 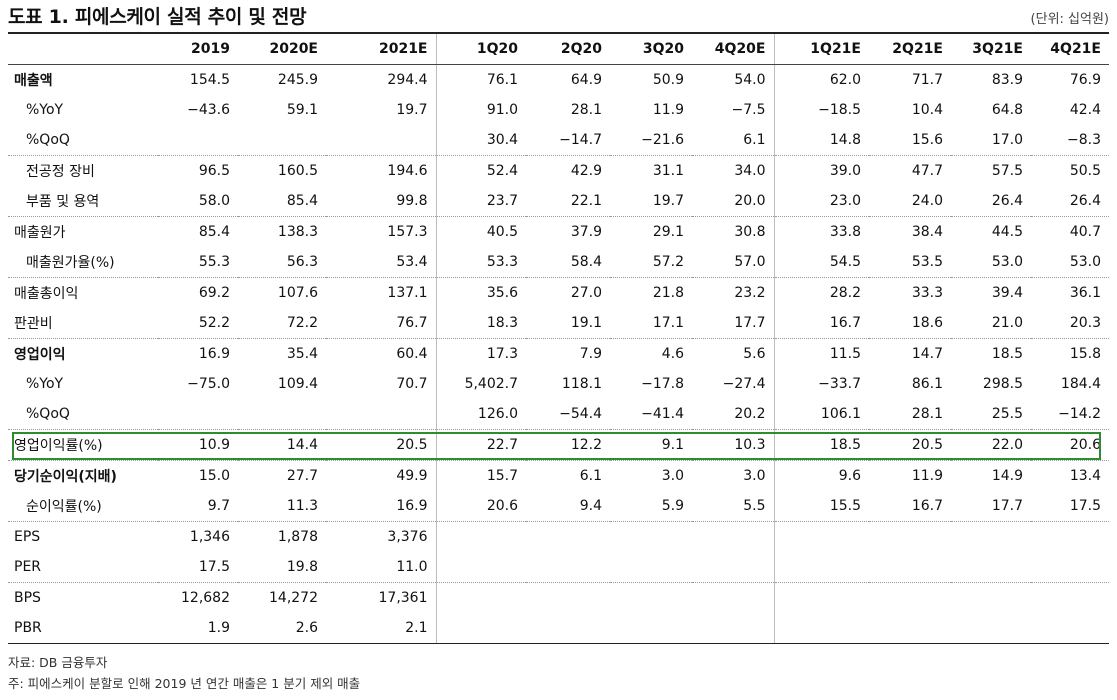 I want to click on table-cell: 6.1, so click(x=733, y=140).